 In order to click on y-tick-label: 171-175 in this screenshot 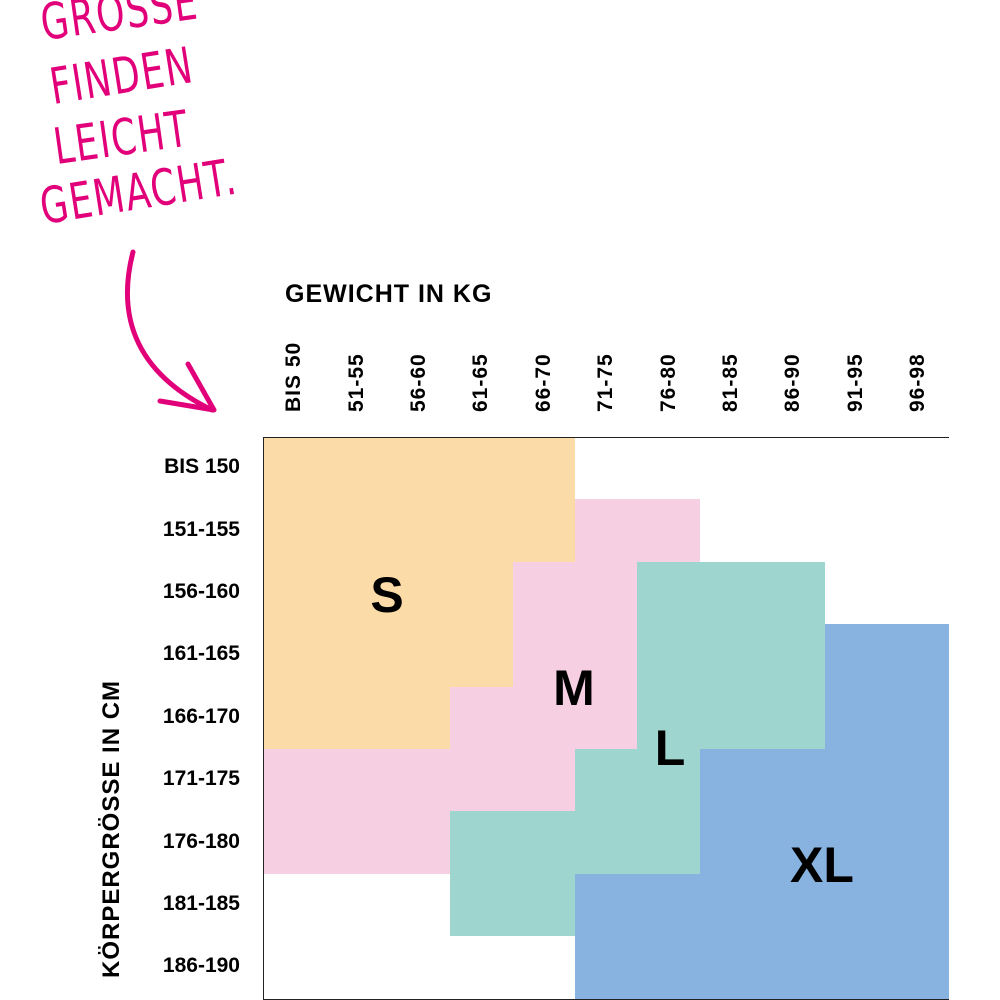, I will do `click(201, 779)`.